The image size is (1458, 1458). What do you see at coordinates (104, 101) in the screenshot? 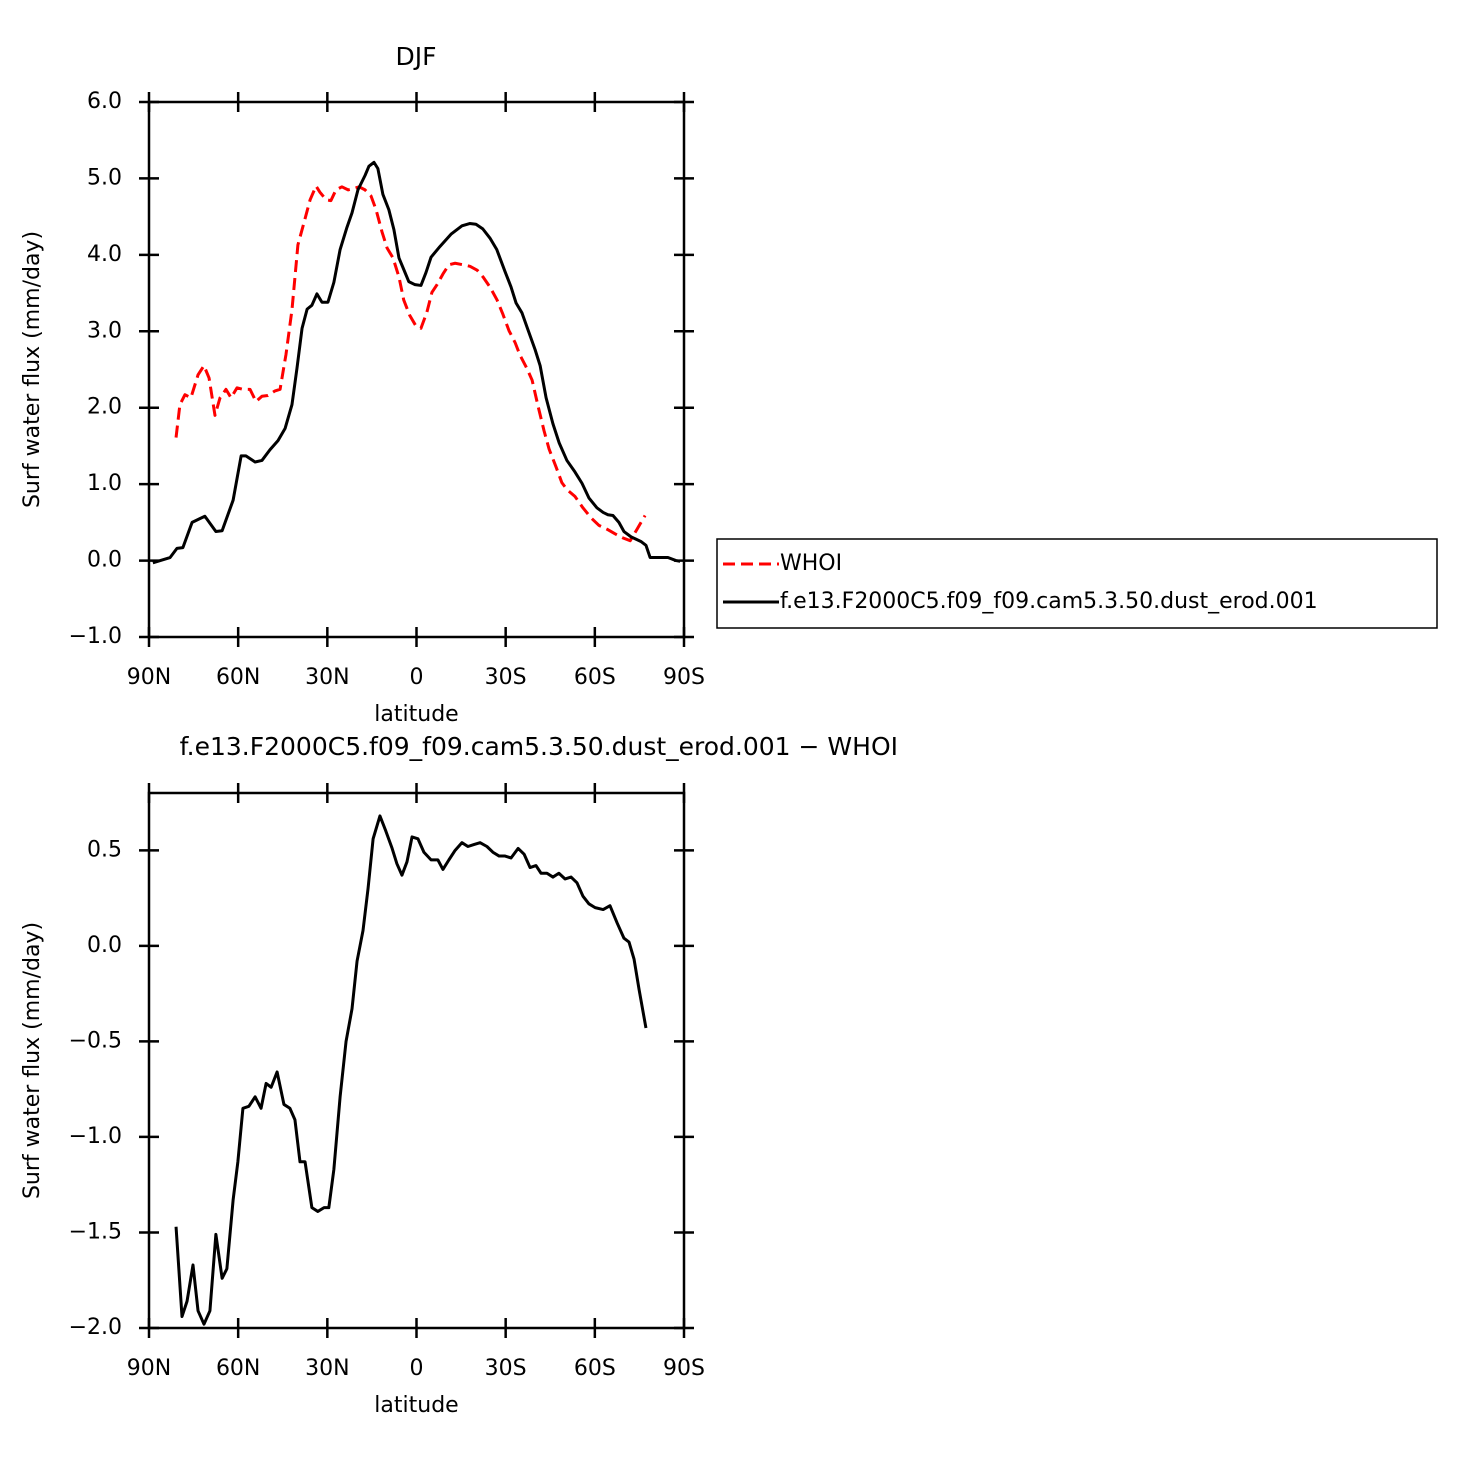
I see `y-tick-label: 6.0` at bounding box center [104, 101].